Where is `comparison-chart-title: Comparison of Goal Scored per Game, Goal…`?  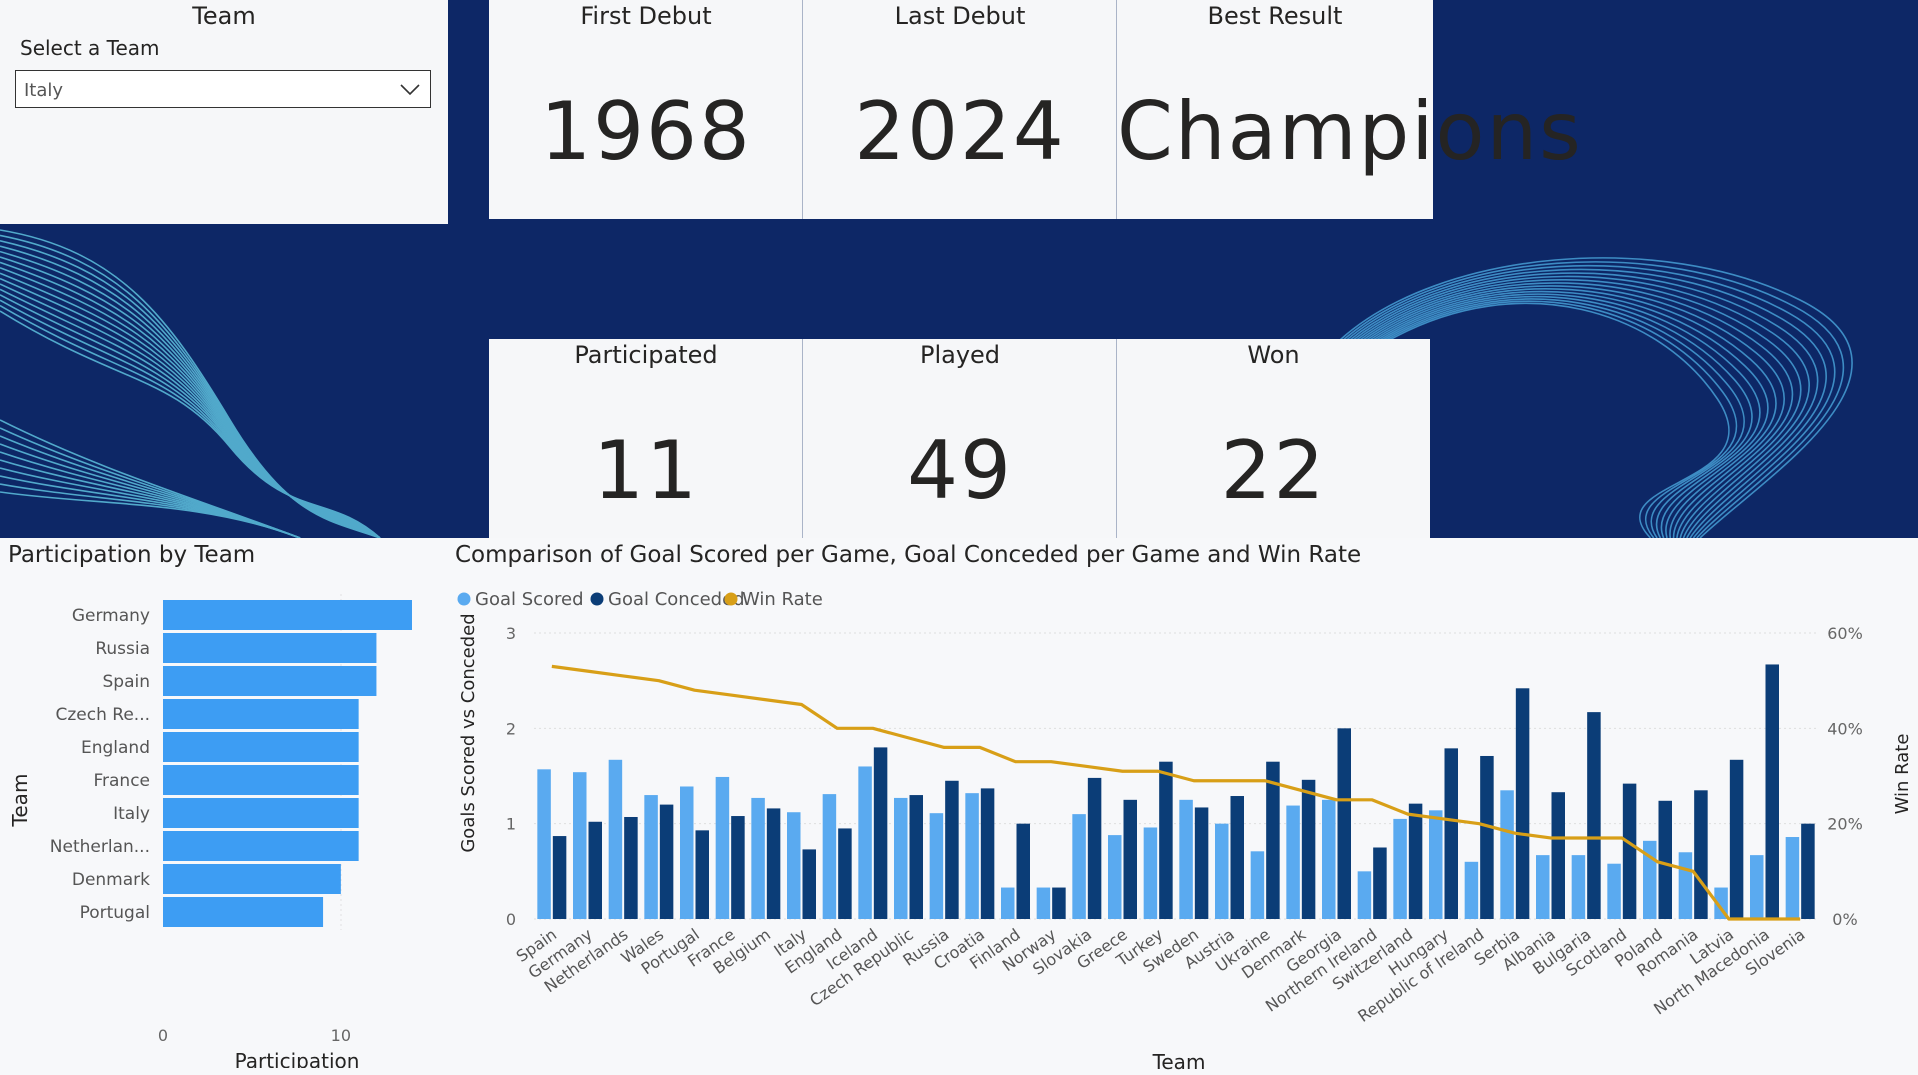
comparison-chart-title: Comparison of Goal Scored per Game, Goal… is located at coordinates (908, 555).